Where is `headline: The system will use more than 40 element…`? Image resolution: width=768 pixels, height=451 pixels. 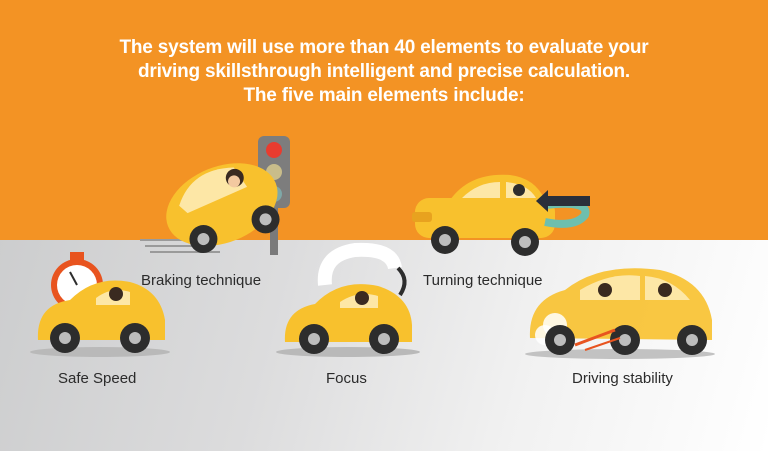
headline: The system will use more than 40 element… is located at coordinates (384, 72).